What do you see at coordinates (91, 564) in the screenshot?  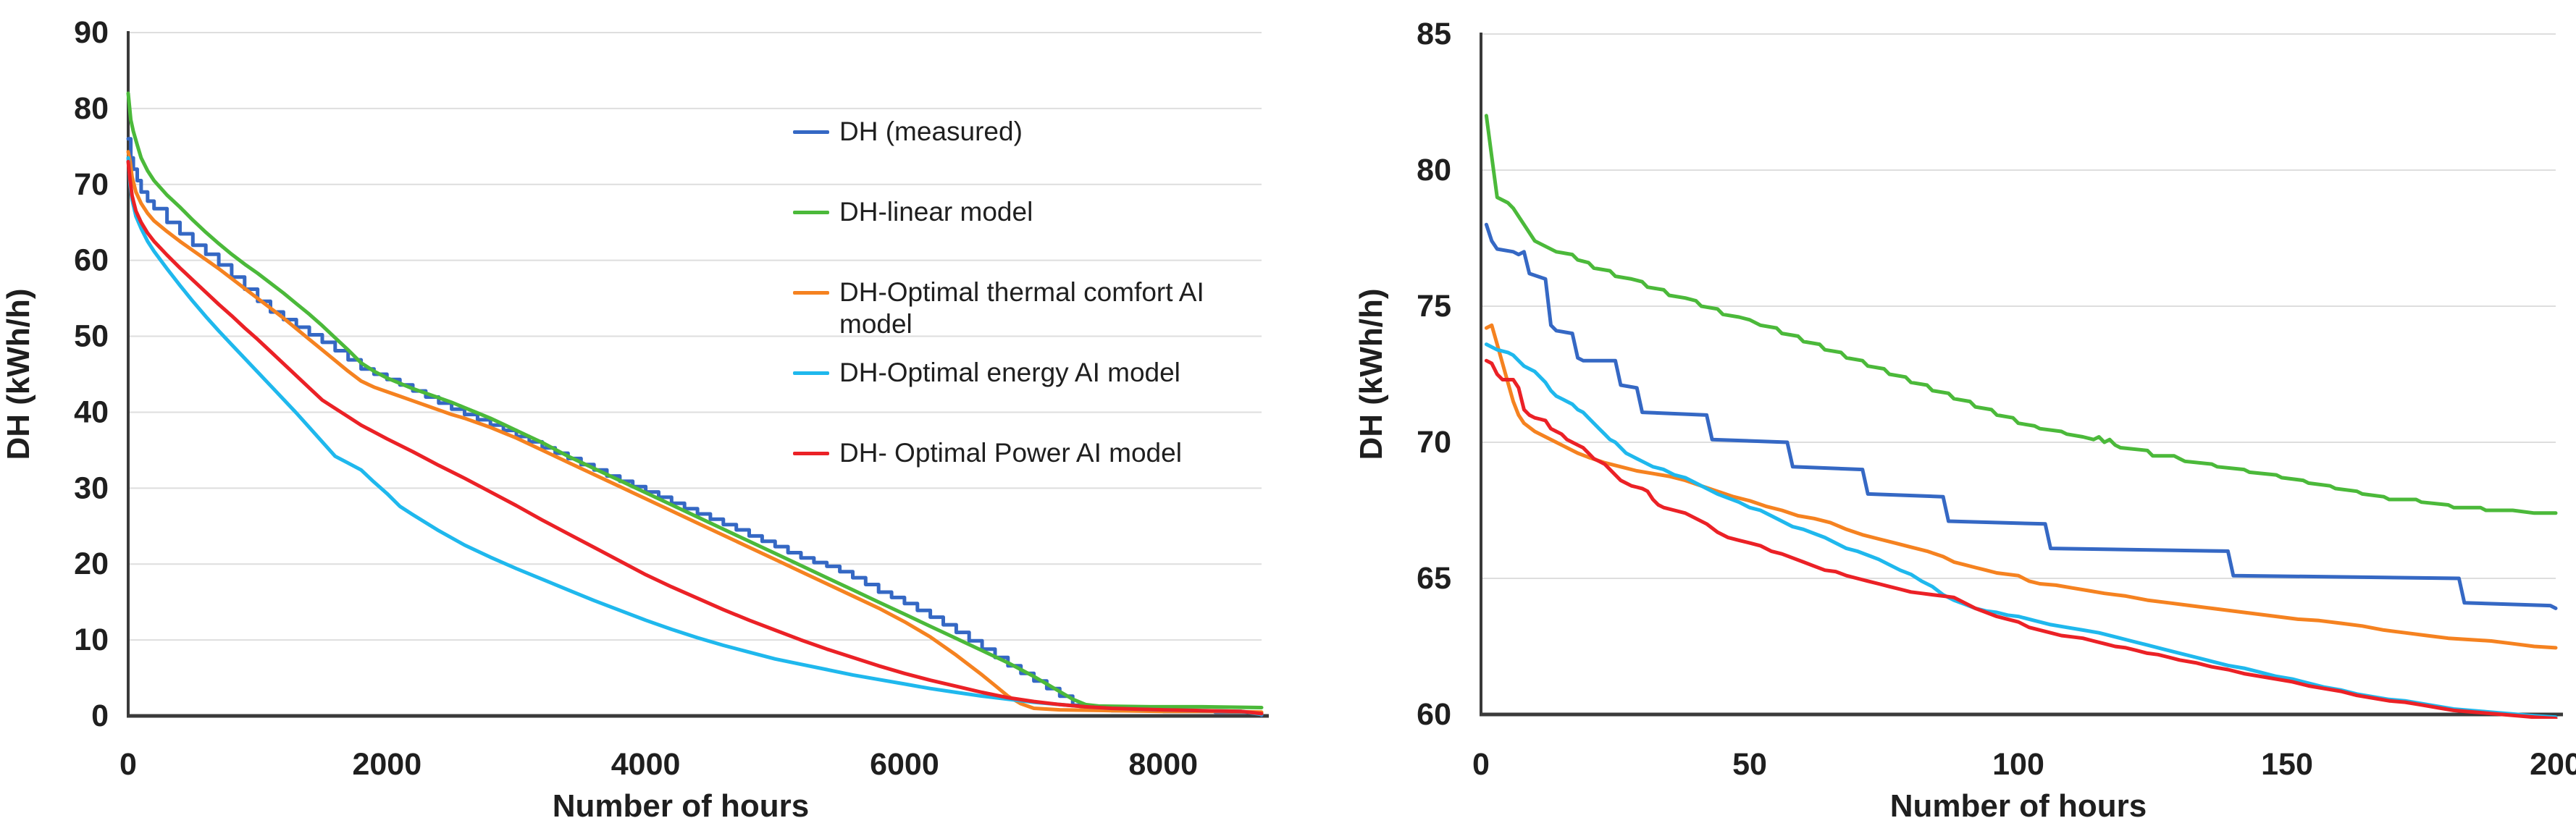 I see `y-tick-label-20: 20` at bounding box center [91, 564].